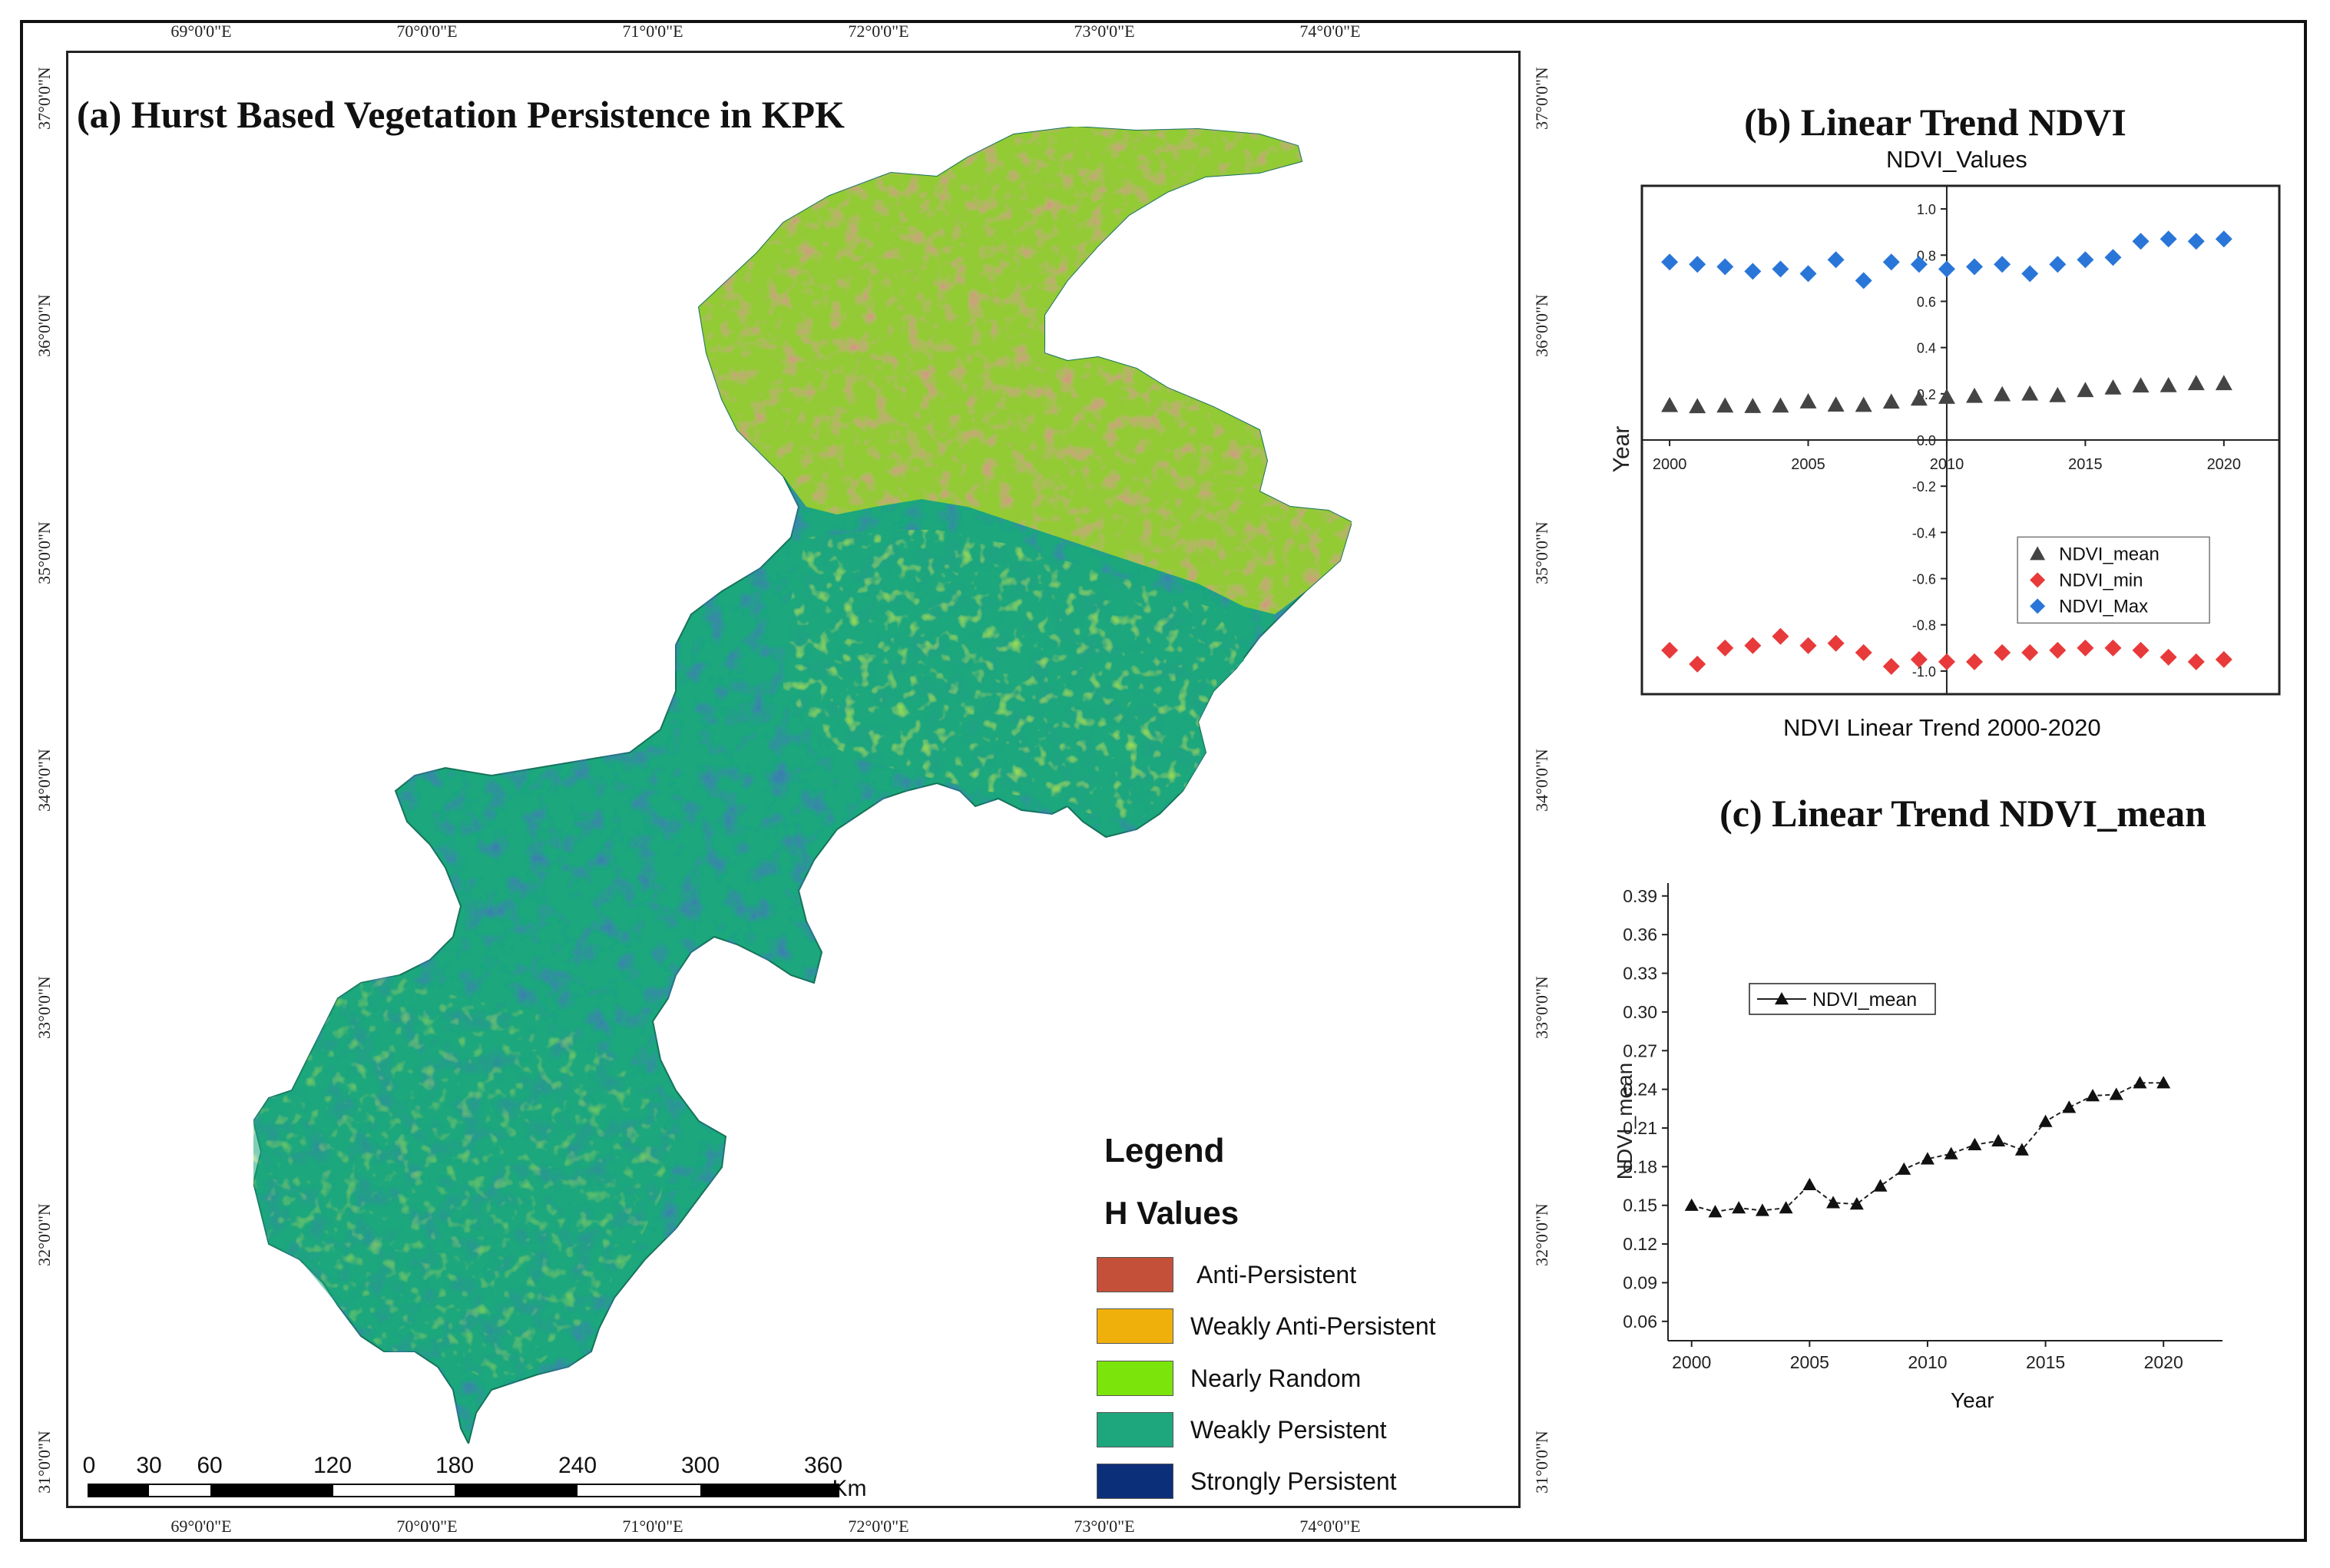 This screenshot has width=2330, height=1568. What do you see at coordinates (2101, 580) in the screenshot?
I see `legend-entry: NDVI_min` at bounding box center [2101, 580].